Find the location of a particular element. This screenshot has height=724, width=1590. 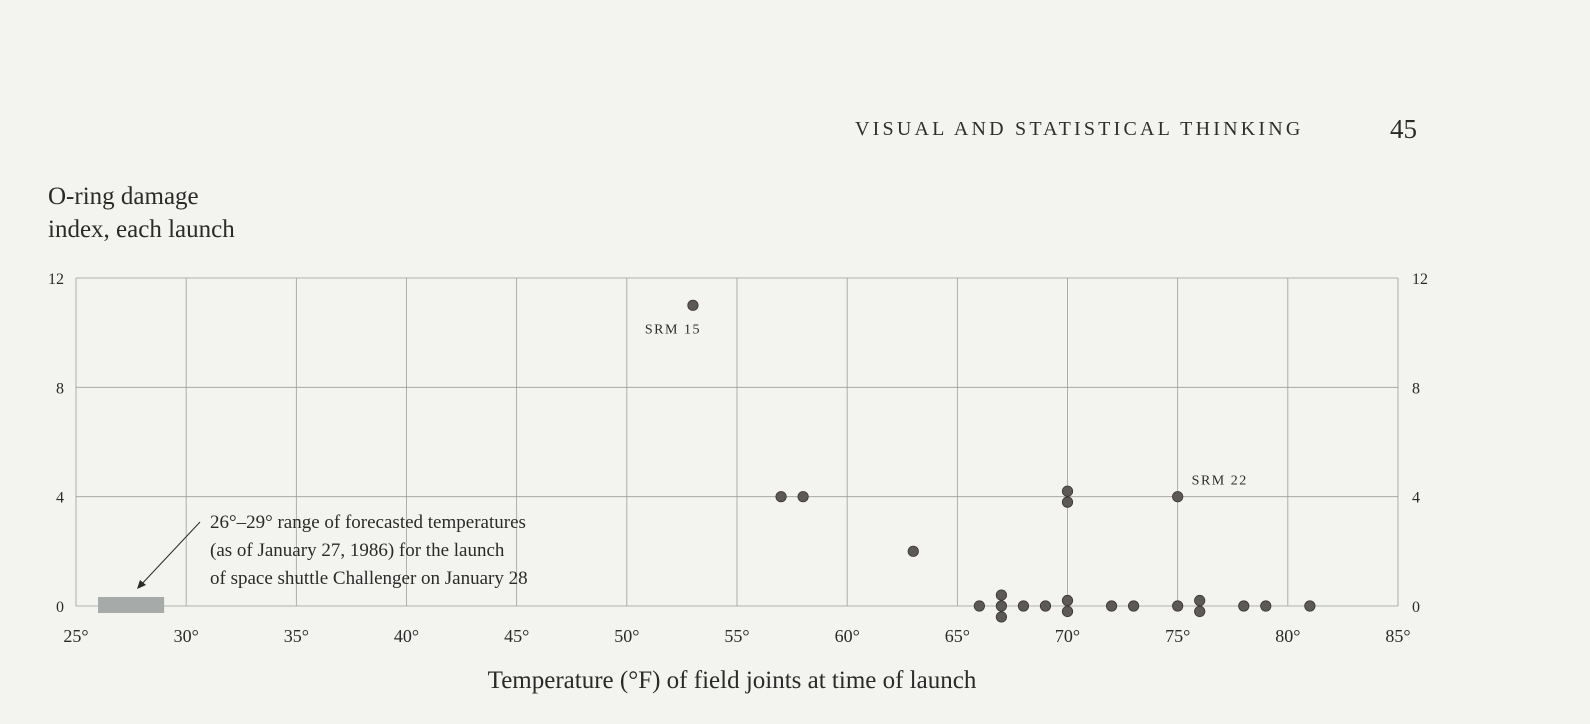

annotation-arrow is located at coordinates (169, 554).